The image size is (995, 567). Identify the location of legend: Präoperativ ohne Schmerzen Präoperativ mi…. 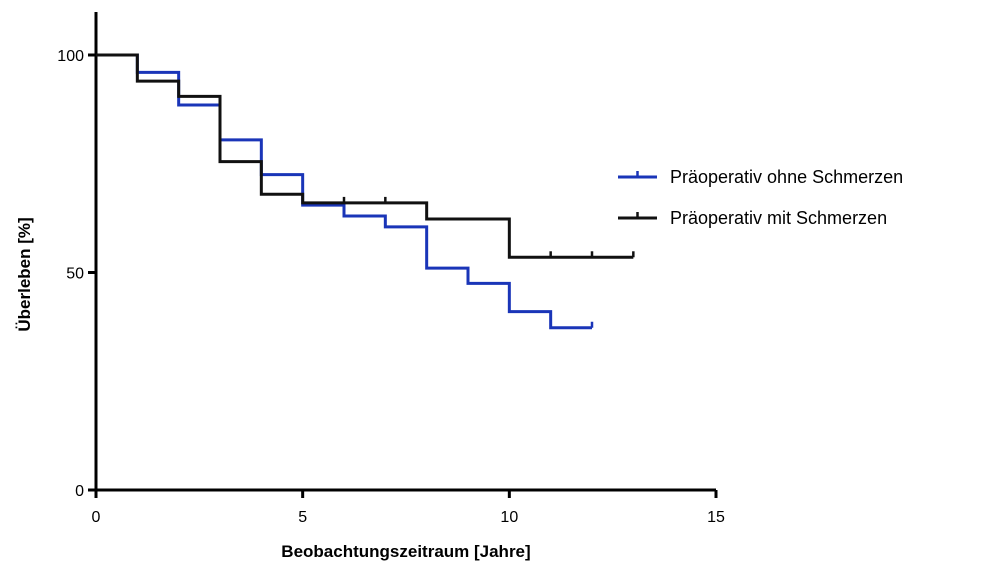
(760, 197).